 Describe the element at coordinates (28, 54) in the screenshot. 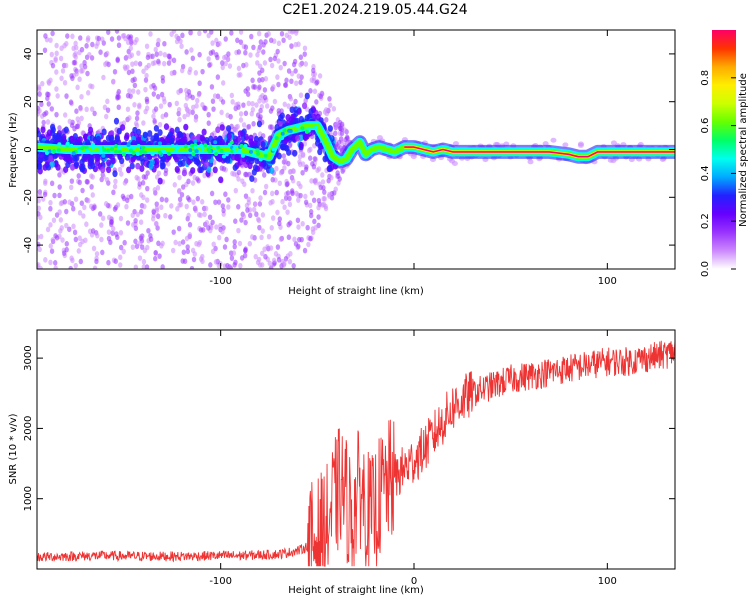

I see `heatmap-ytick-label: 40` at that location.